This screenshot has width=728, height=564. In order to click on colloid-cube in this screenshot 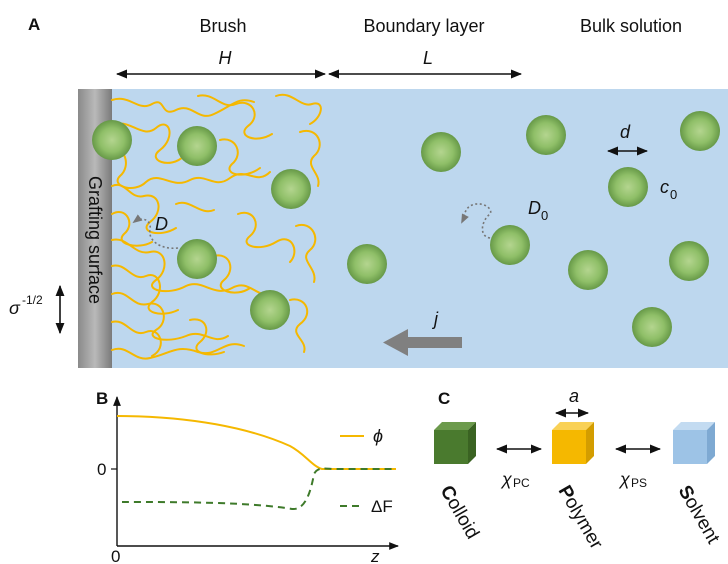, I will do `click(455, 443)`.